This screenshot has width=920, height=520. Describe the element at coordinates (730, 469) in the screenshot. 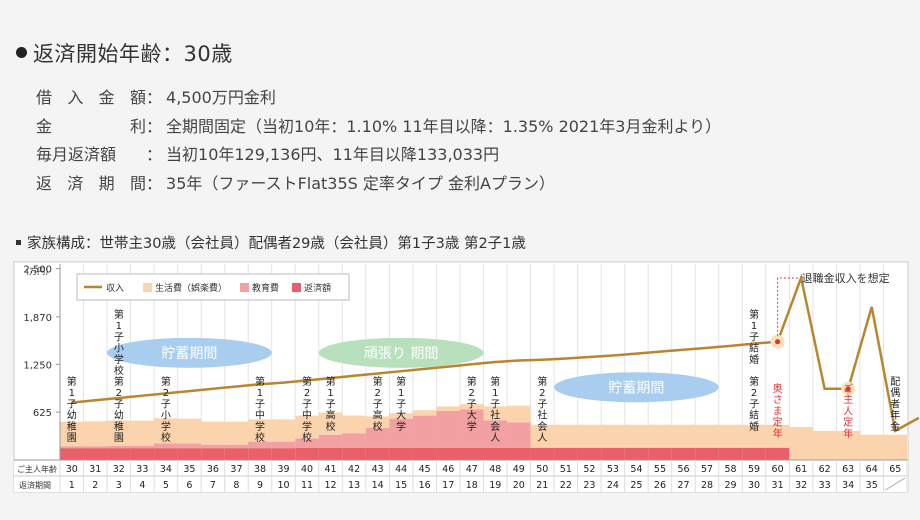

I see `age-cell: 58` at that location.